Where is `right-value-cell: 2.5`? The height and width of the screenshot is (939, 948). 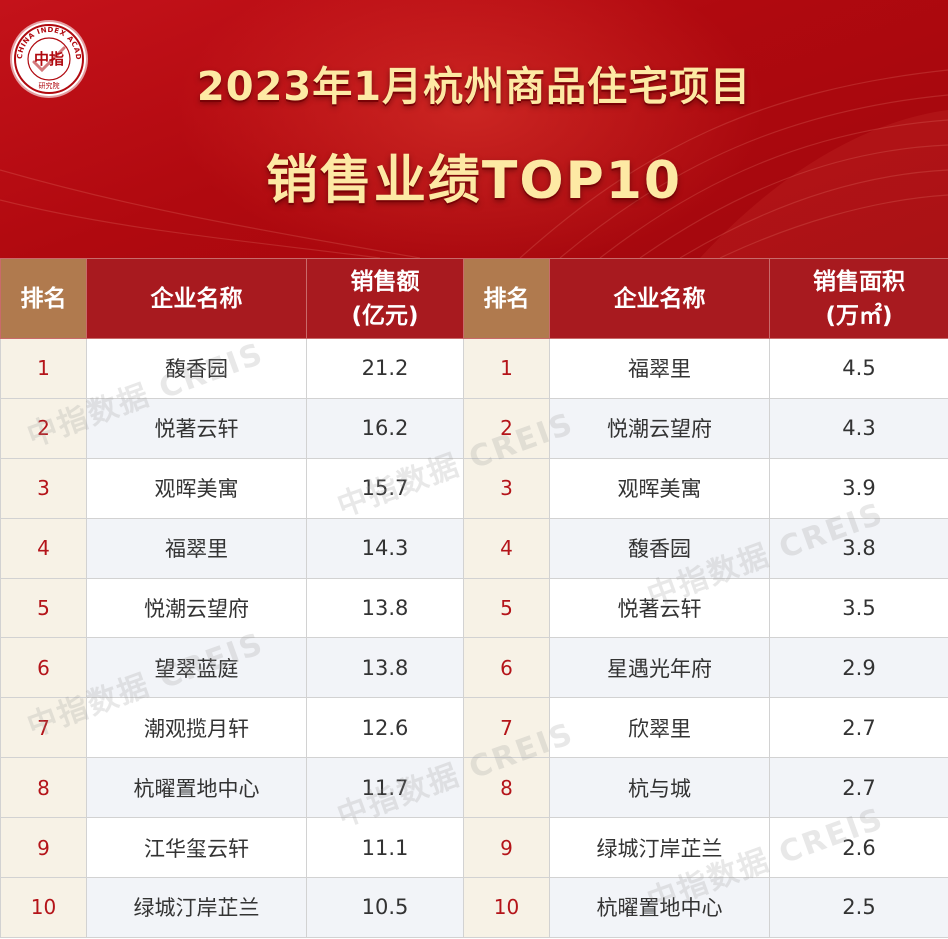
right-value-cell: 2.5 is located at coordinates (858, 907).